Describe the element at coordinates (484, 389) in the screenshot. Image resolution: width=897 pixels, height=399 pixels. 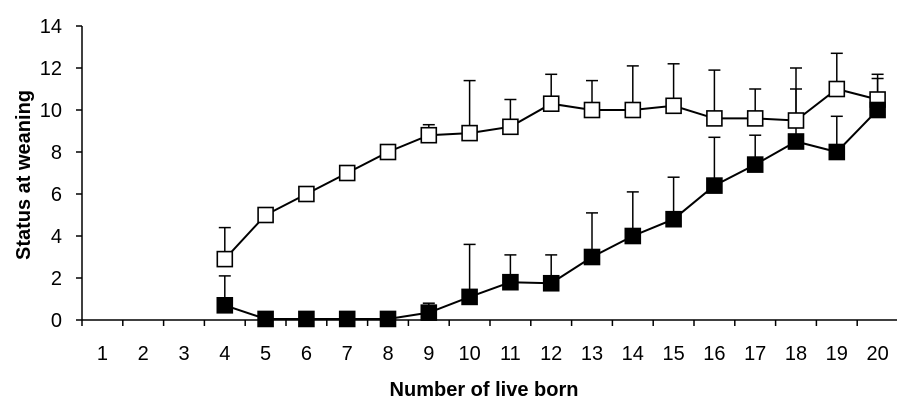
I see `x-axis-title: Number of live born` at that location.